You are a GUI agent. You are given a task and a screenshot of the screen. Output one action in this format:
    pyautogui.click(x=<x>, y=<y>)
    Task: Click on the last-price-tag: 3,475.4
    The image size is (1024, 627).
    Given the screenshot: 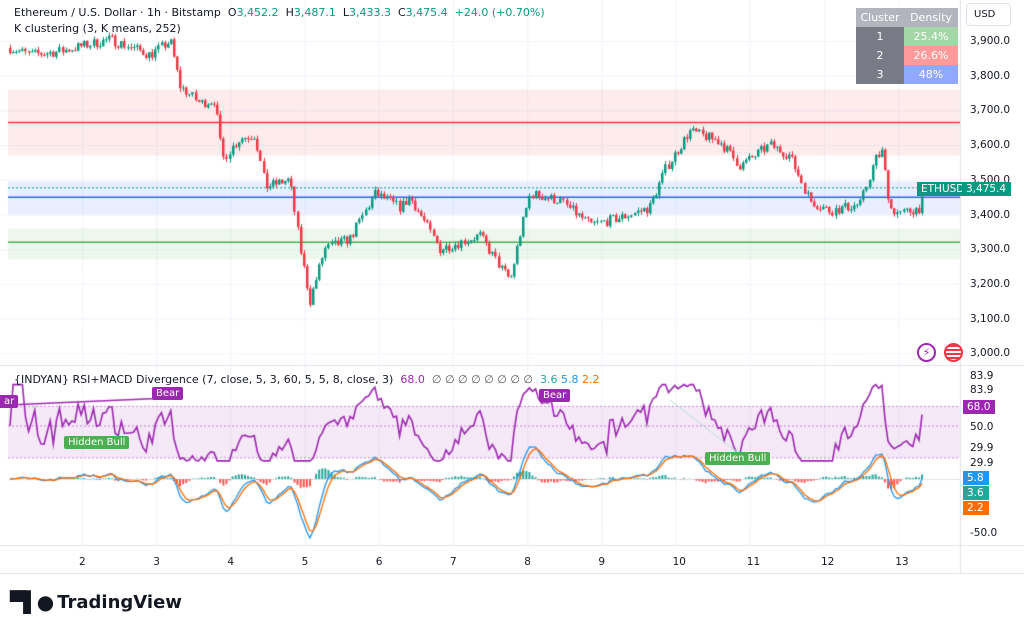 What is the action you would take?
    pyautogui.click(x=986, y=189)
    